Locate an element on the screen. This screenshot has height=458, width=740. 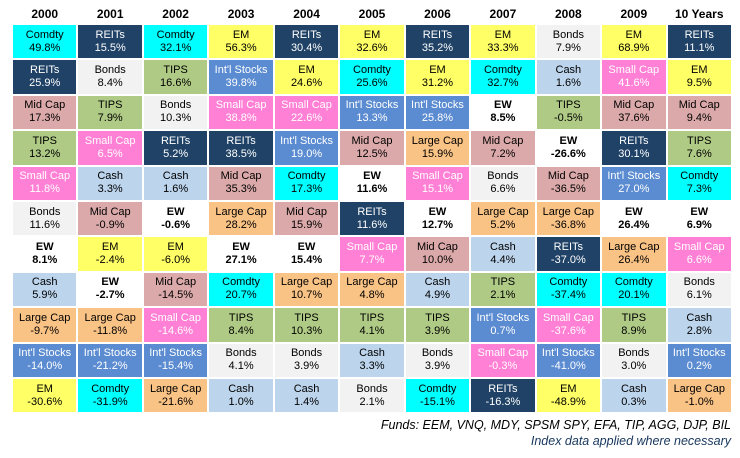
return-cell: Small Cap 6.5% is located at coordinates (110, 148).